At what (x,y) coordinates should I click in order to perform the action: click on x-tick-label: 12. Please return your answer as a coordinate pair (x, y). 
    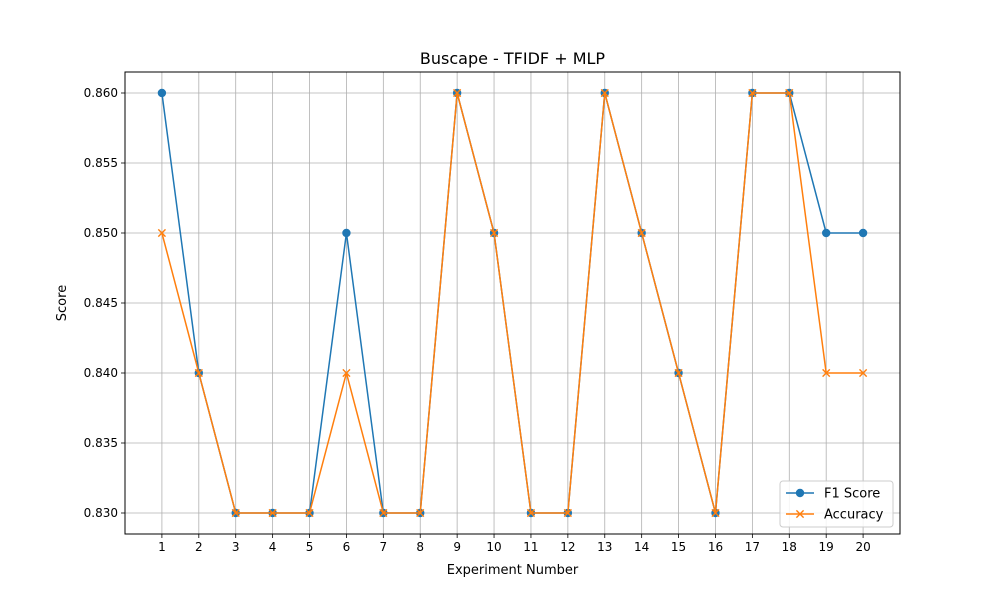
    Looking at the image, I should click on (567, 547).